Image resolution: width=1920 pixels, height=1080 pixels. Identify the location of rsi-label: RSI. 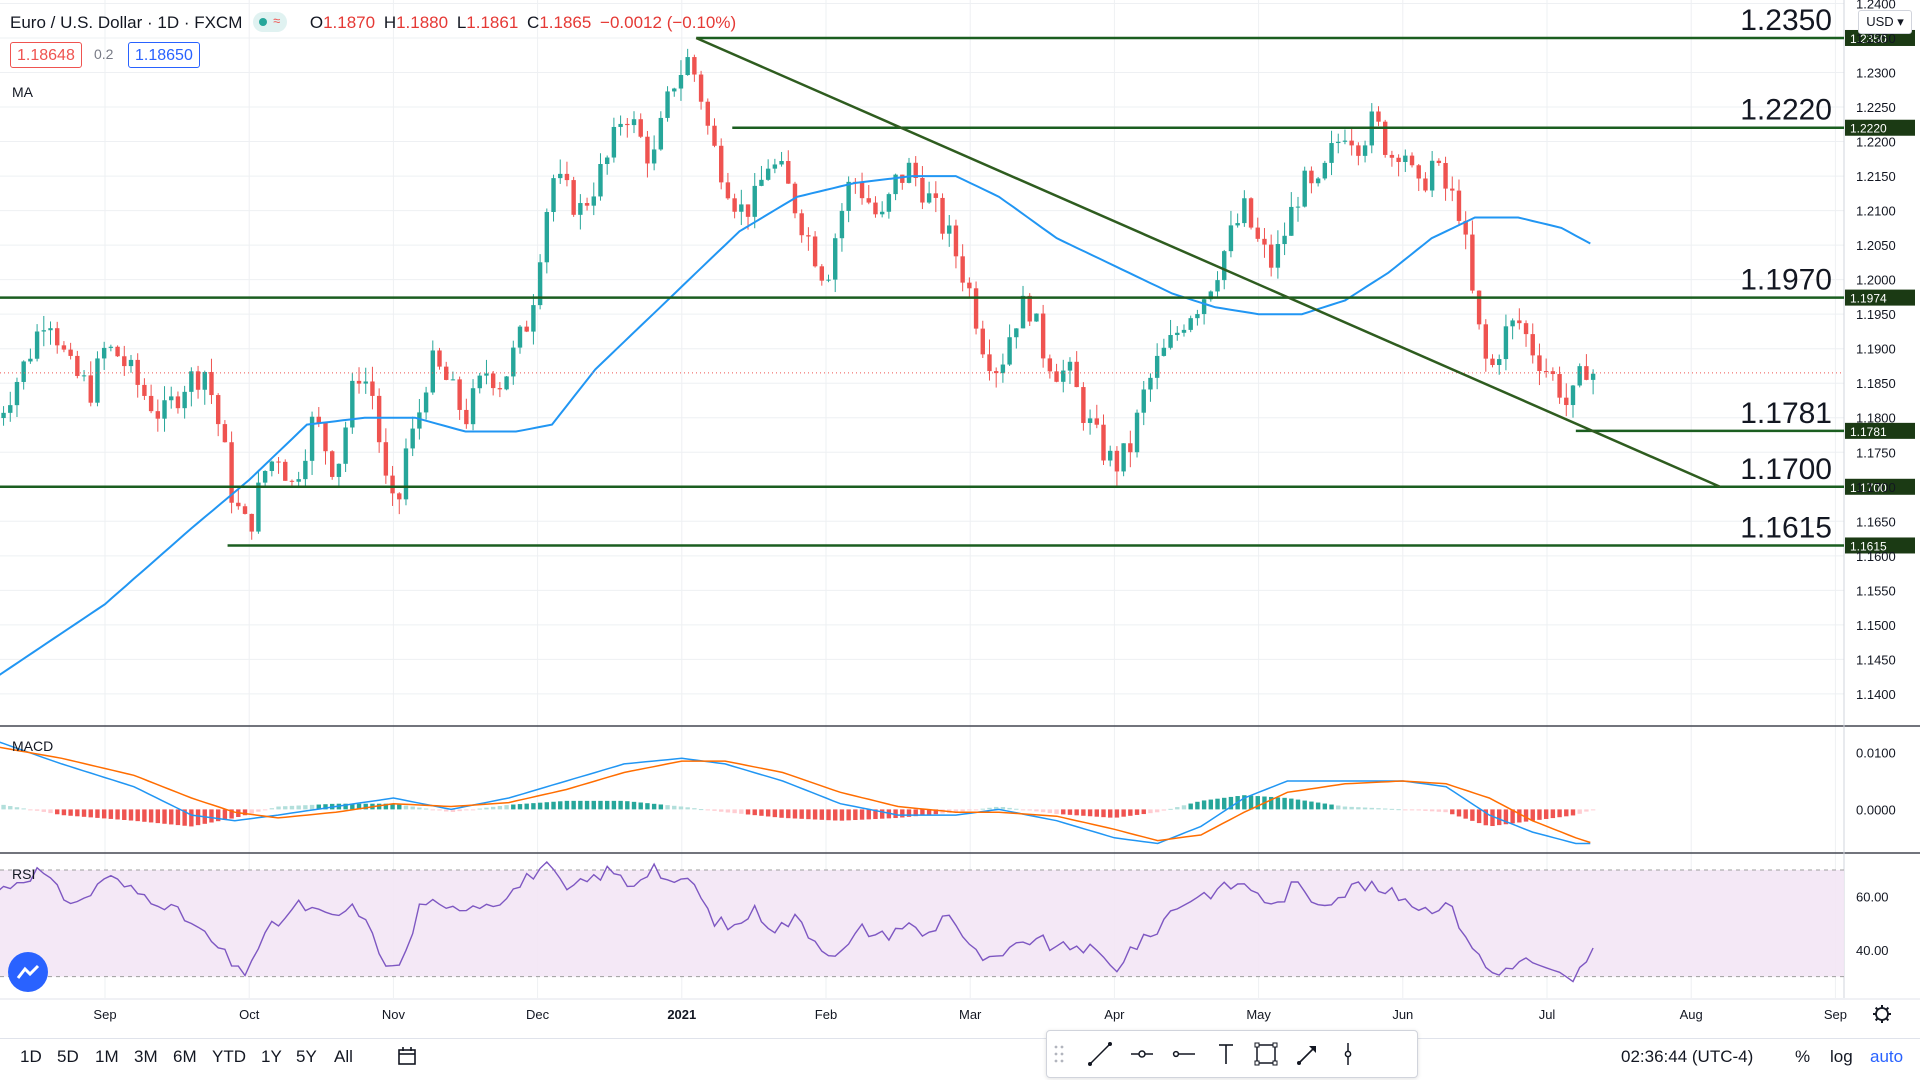
(24, 874).